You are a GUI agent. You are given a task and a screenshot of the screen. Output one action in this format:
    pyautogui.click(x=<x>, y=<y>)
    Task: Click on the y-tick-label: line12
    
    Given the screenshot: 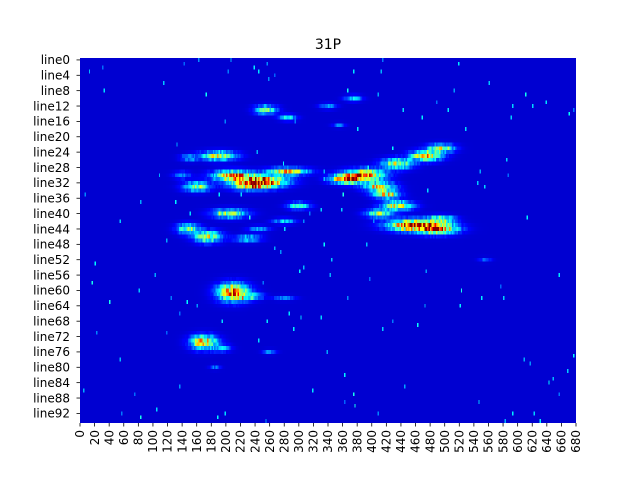 What is the action you would take?
    pyautogui.click(x=51, y=106)
    